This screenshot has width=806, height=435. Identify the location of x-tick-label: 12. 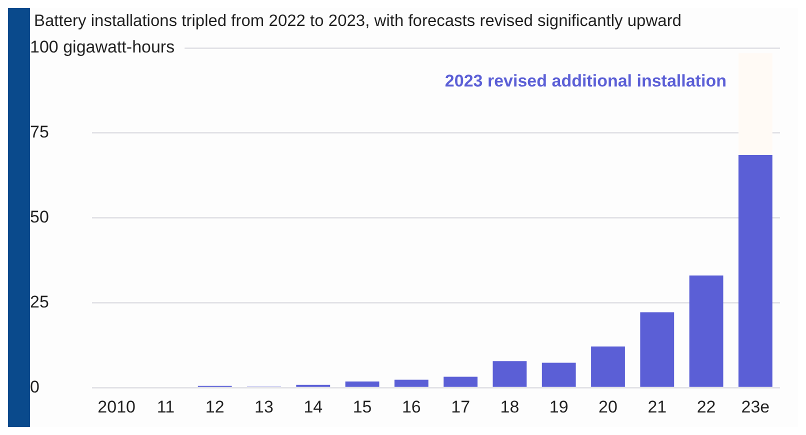
(214, 406).